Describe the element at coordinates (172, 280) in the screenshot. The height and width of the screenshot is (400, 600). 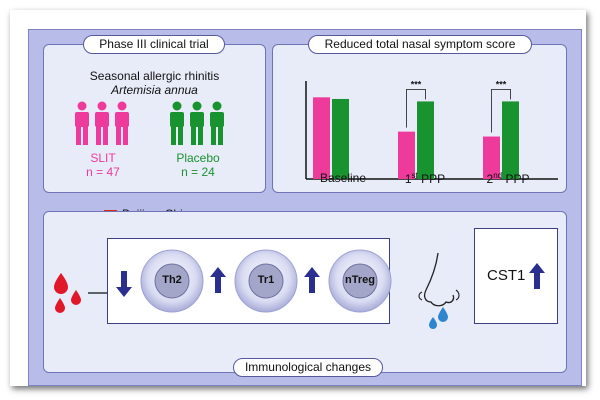
I see `cell-label-th2: Th2` at that location.